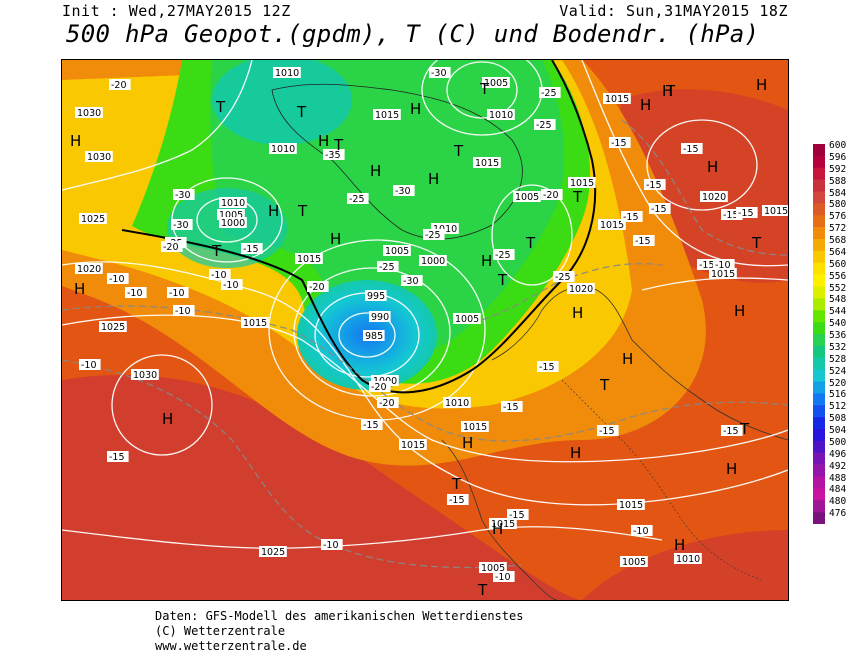  Describe the element at coordinates (838, 466) in the screenshot. I see `legend-value: 492` at that location.